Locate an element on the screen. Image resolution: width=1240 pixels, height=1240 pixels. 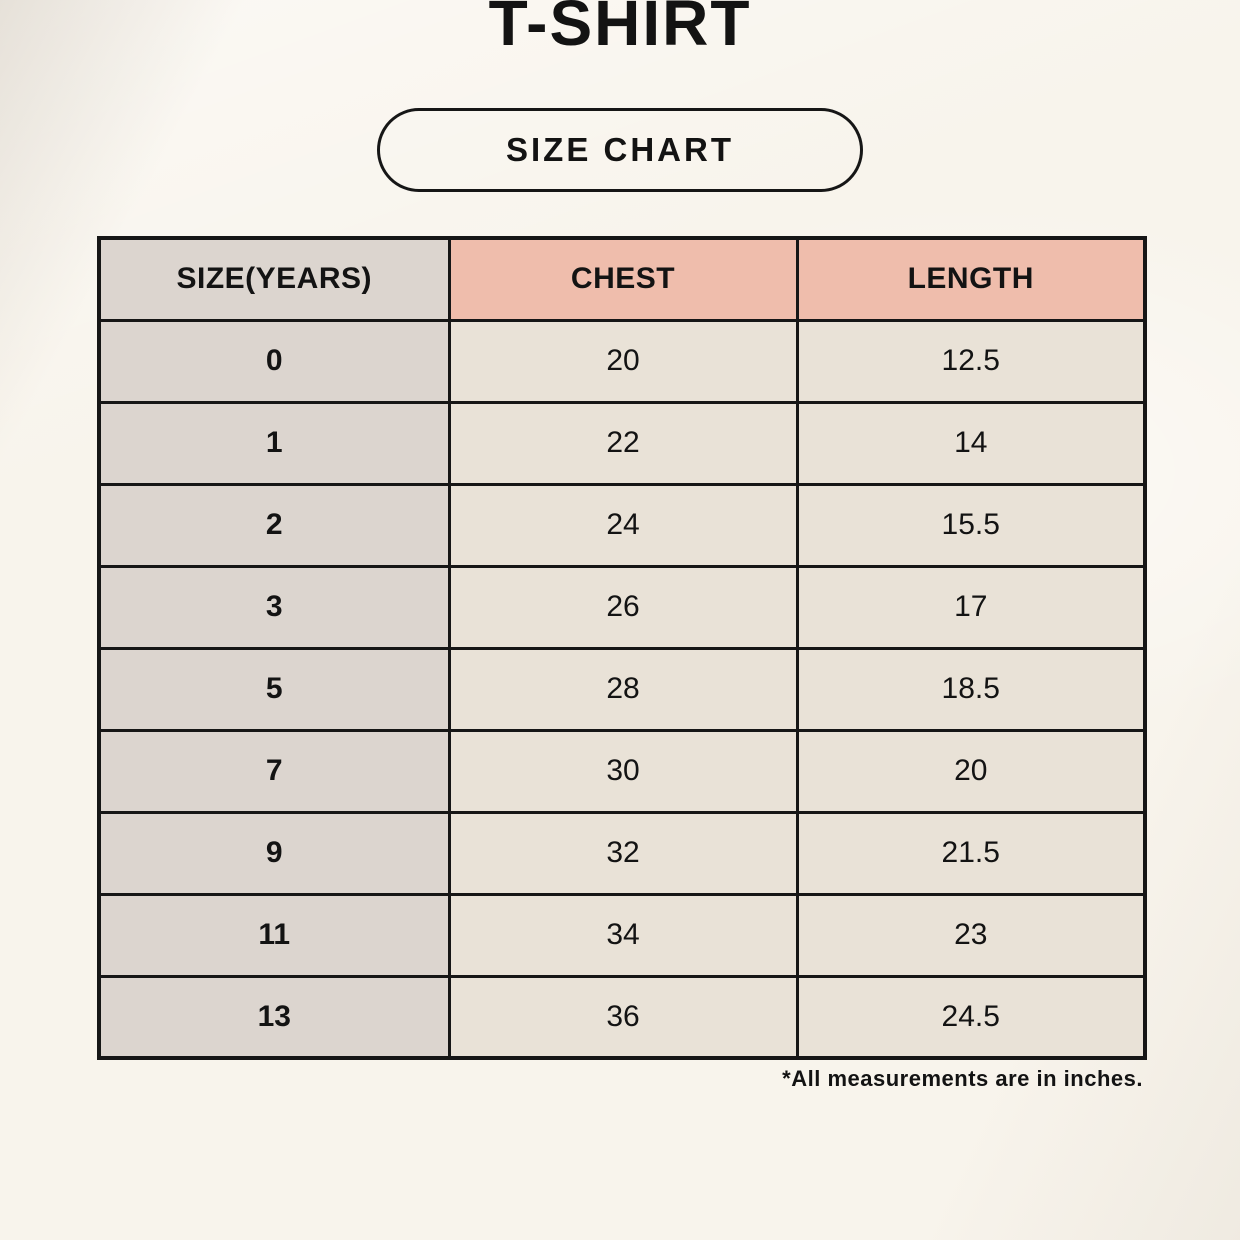
length-cell: 17 is located at coordinates (971, 607).